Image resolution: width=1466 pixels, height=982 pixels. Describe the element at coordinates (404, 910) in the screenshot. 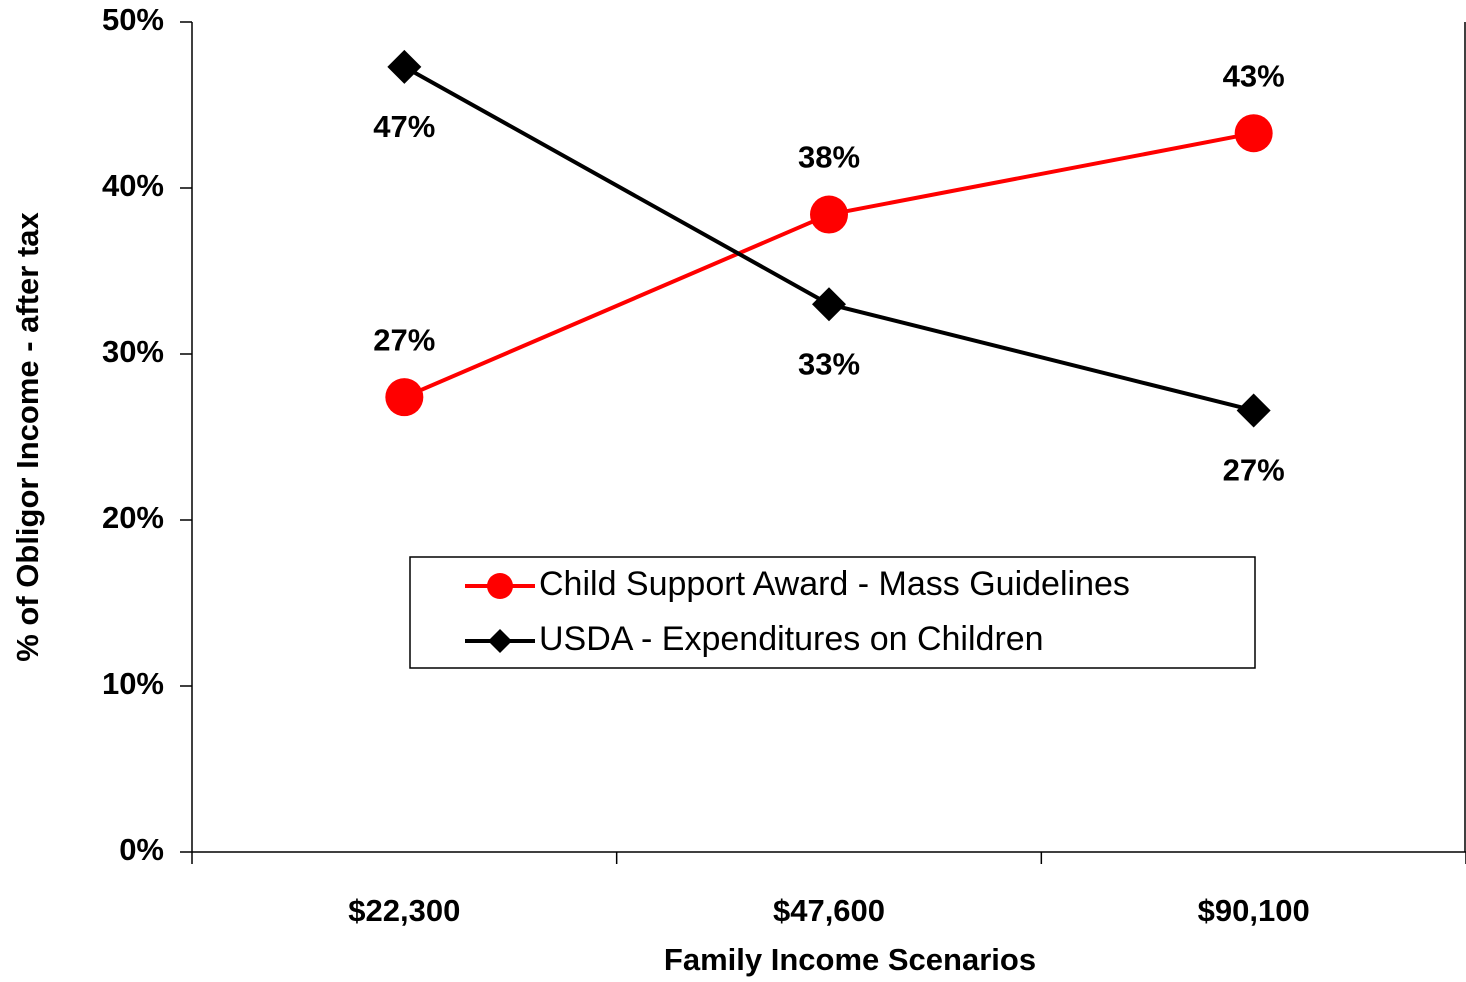

I see `x-tick-label: $22,300` at that location.